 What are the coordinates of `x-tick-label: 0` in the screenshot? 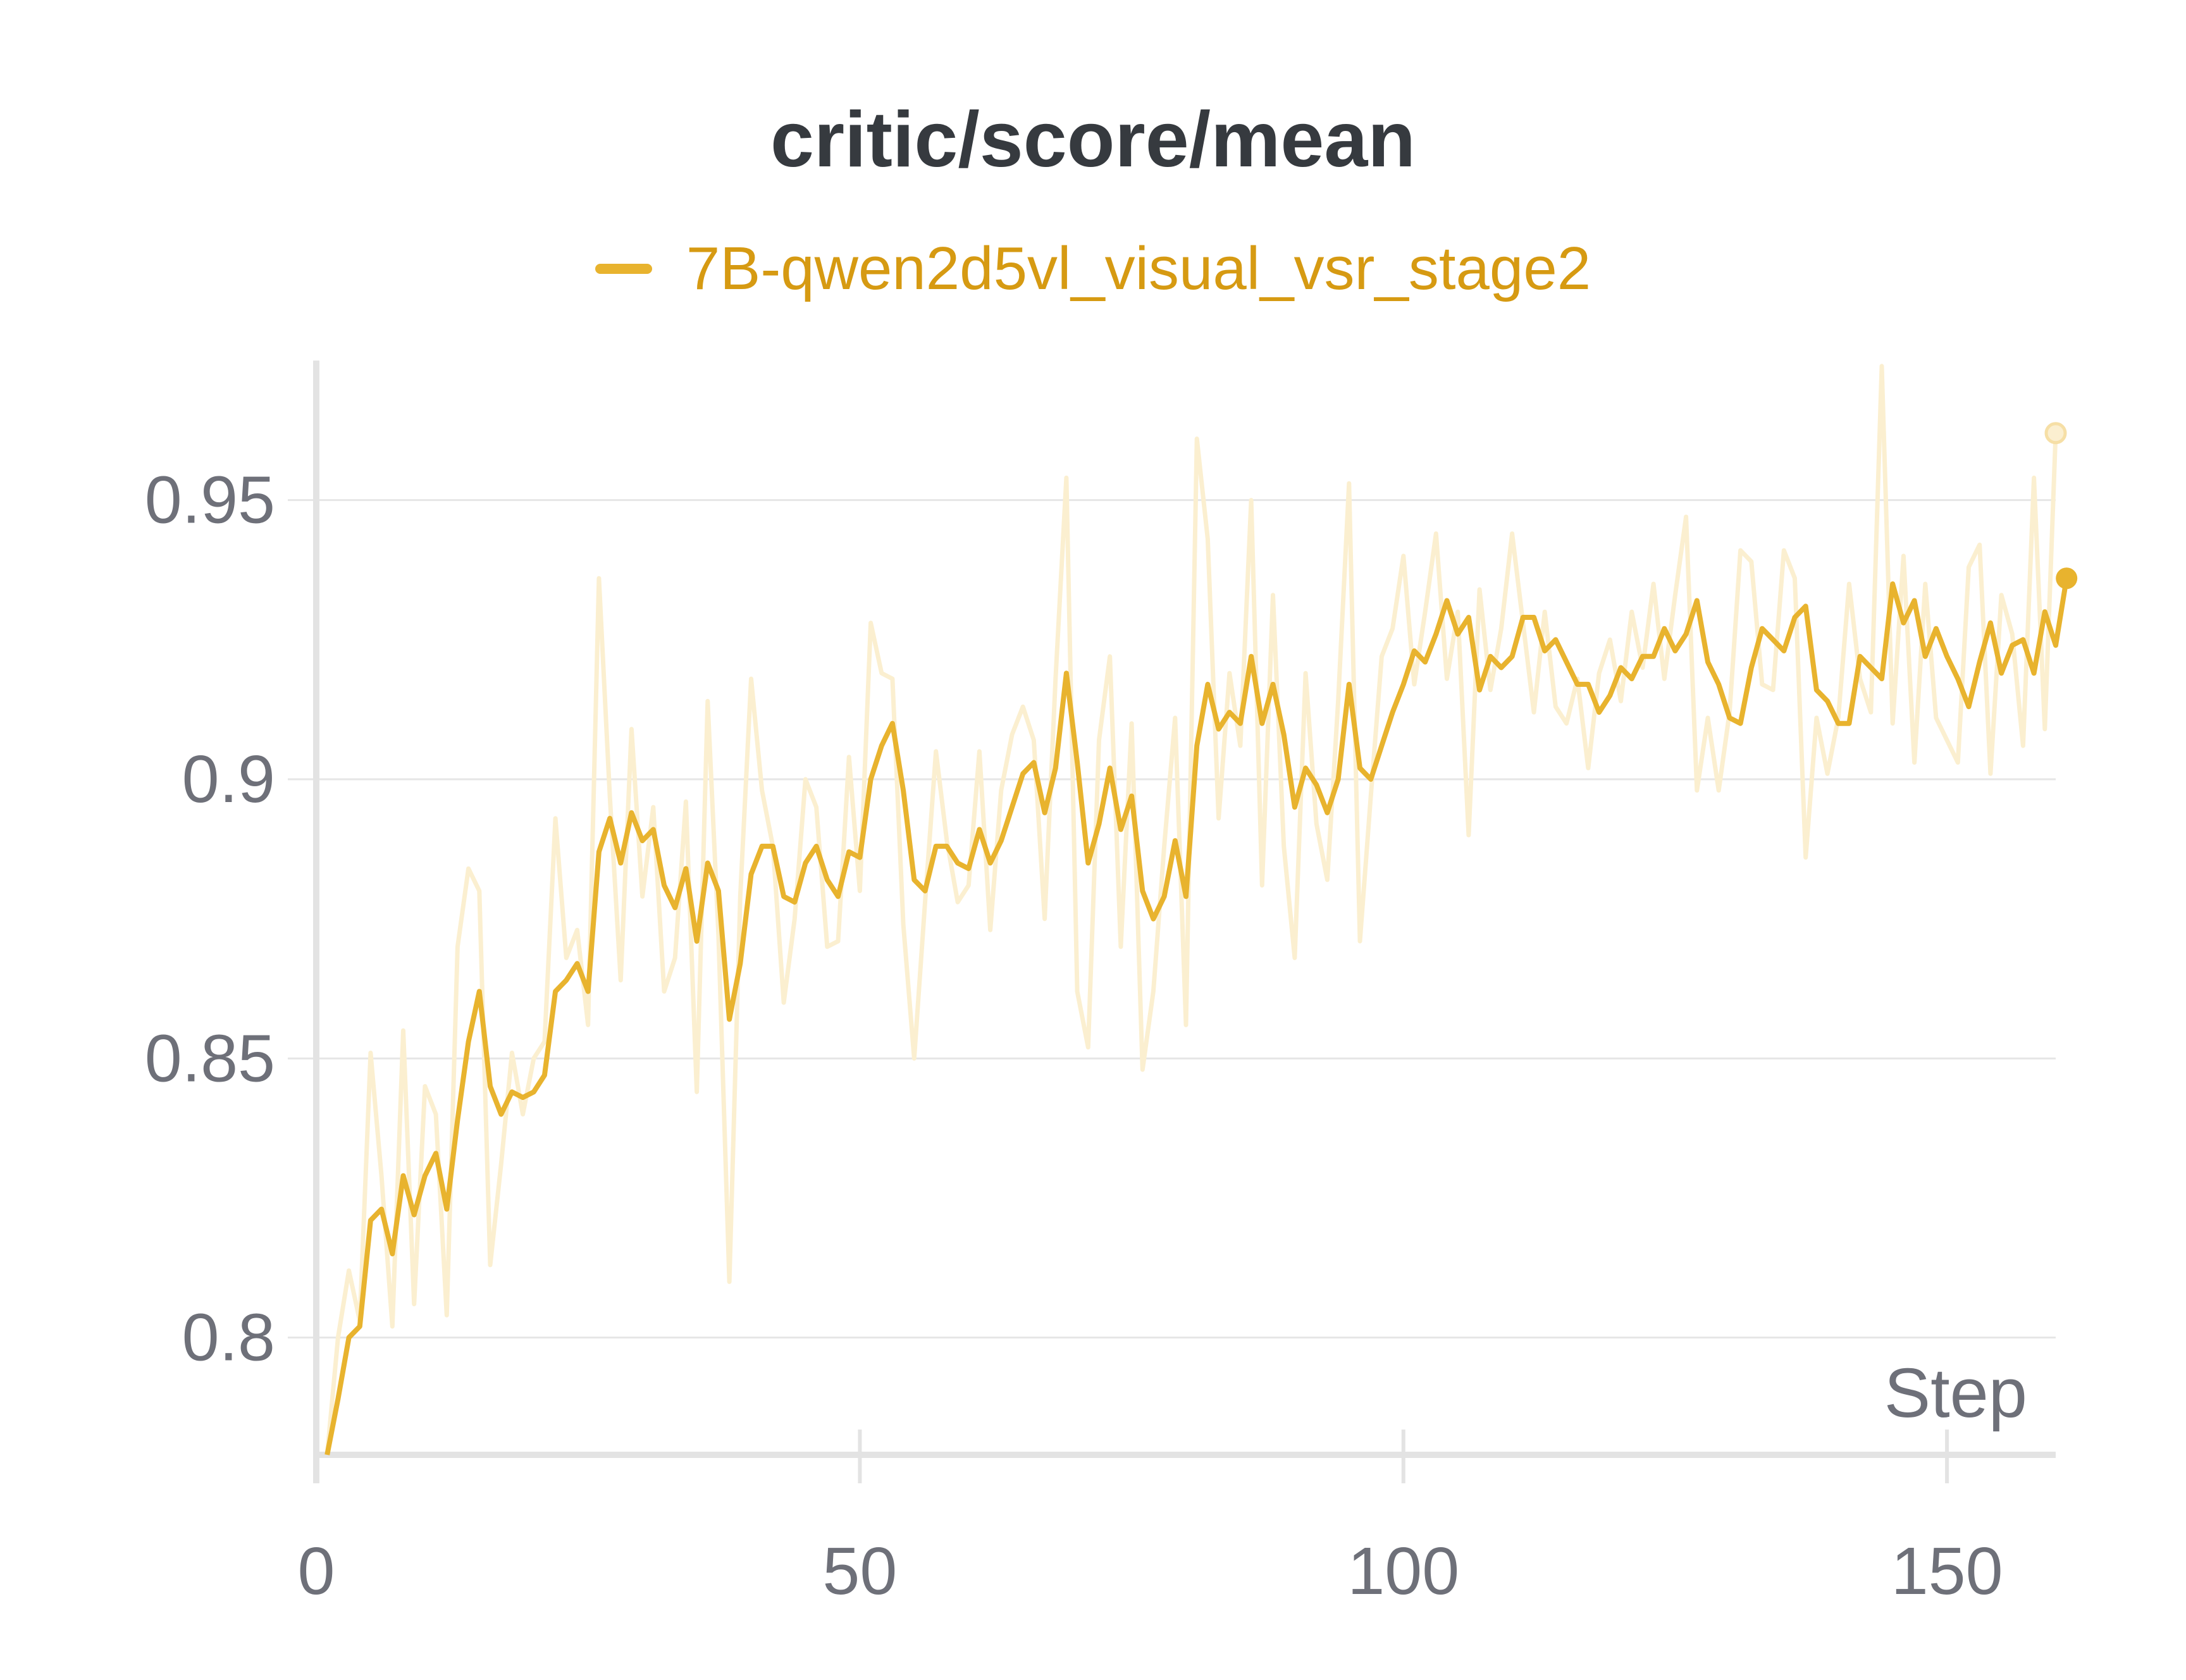 It's located at (316, 1571).